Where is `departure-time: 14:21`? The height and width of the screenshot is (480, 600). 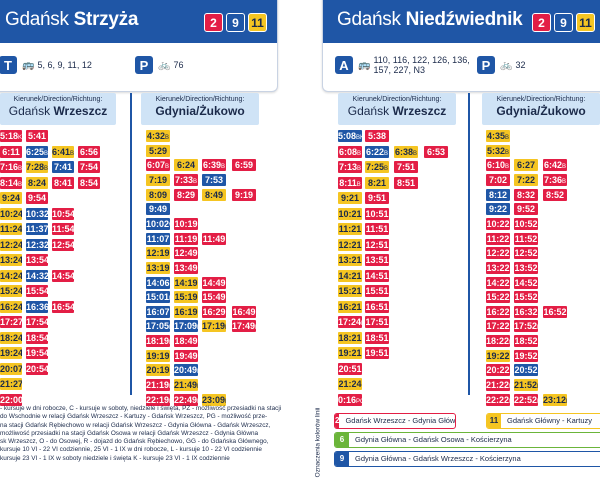
departure-time: 14:21 is located at coordinates (350, 276).